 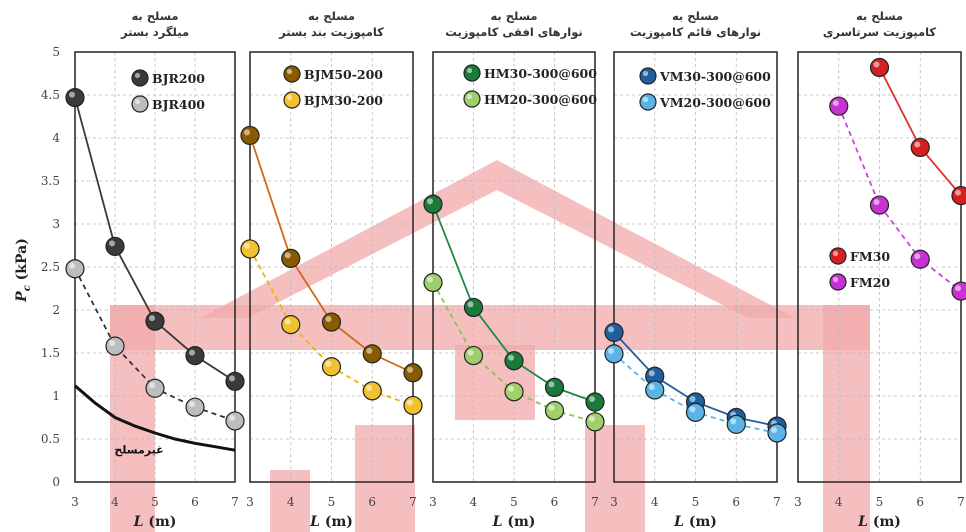 What do you see at coordinates (343, 74) in the screenshot?
I see `legend-label: BJM50-200` at bounding box center [343, 74].